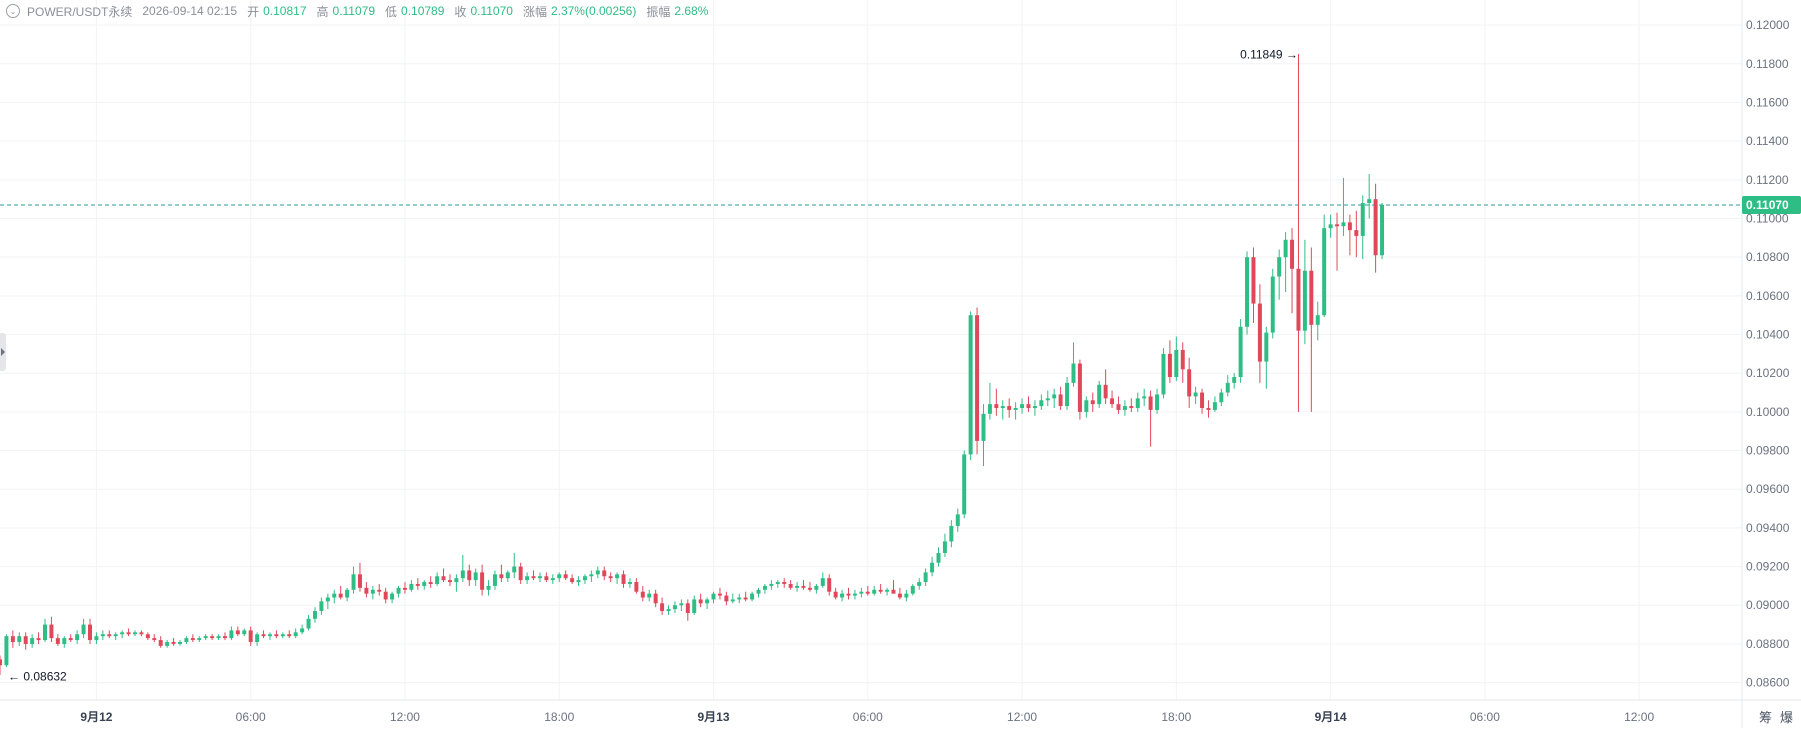 The height and width of the screenshot is (733, 1801). Describe the element at coordinates (1767, 180) in the screenshot. I see `y-tick-label: 0.11200` at that location.